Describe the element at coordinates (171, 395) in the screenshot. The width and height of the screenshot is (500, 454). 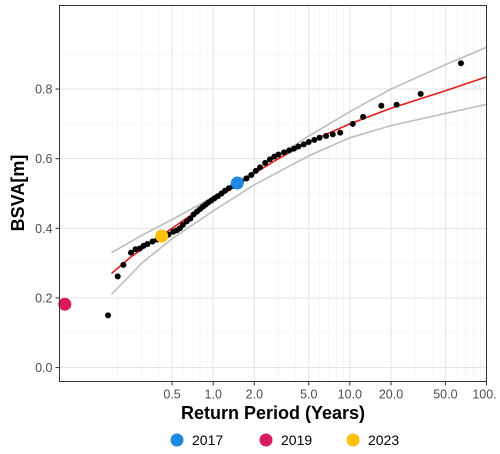
I see `x-tick-label: 0.5` at that location.